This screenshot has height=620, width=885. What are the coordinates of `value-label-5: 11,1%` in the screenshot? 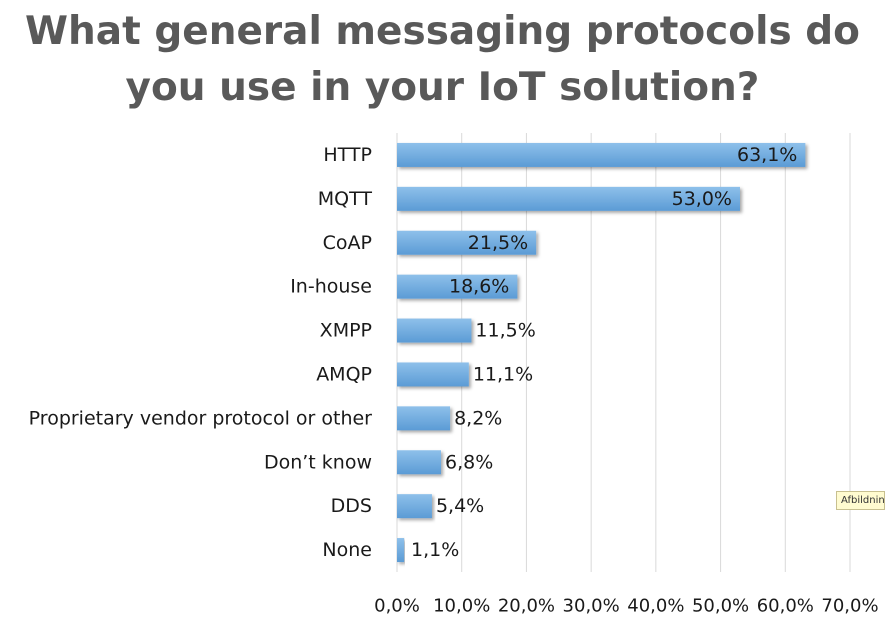 It's located at (503, 374).